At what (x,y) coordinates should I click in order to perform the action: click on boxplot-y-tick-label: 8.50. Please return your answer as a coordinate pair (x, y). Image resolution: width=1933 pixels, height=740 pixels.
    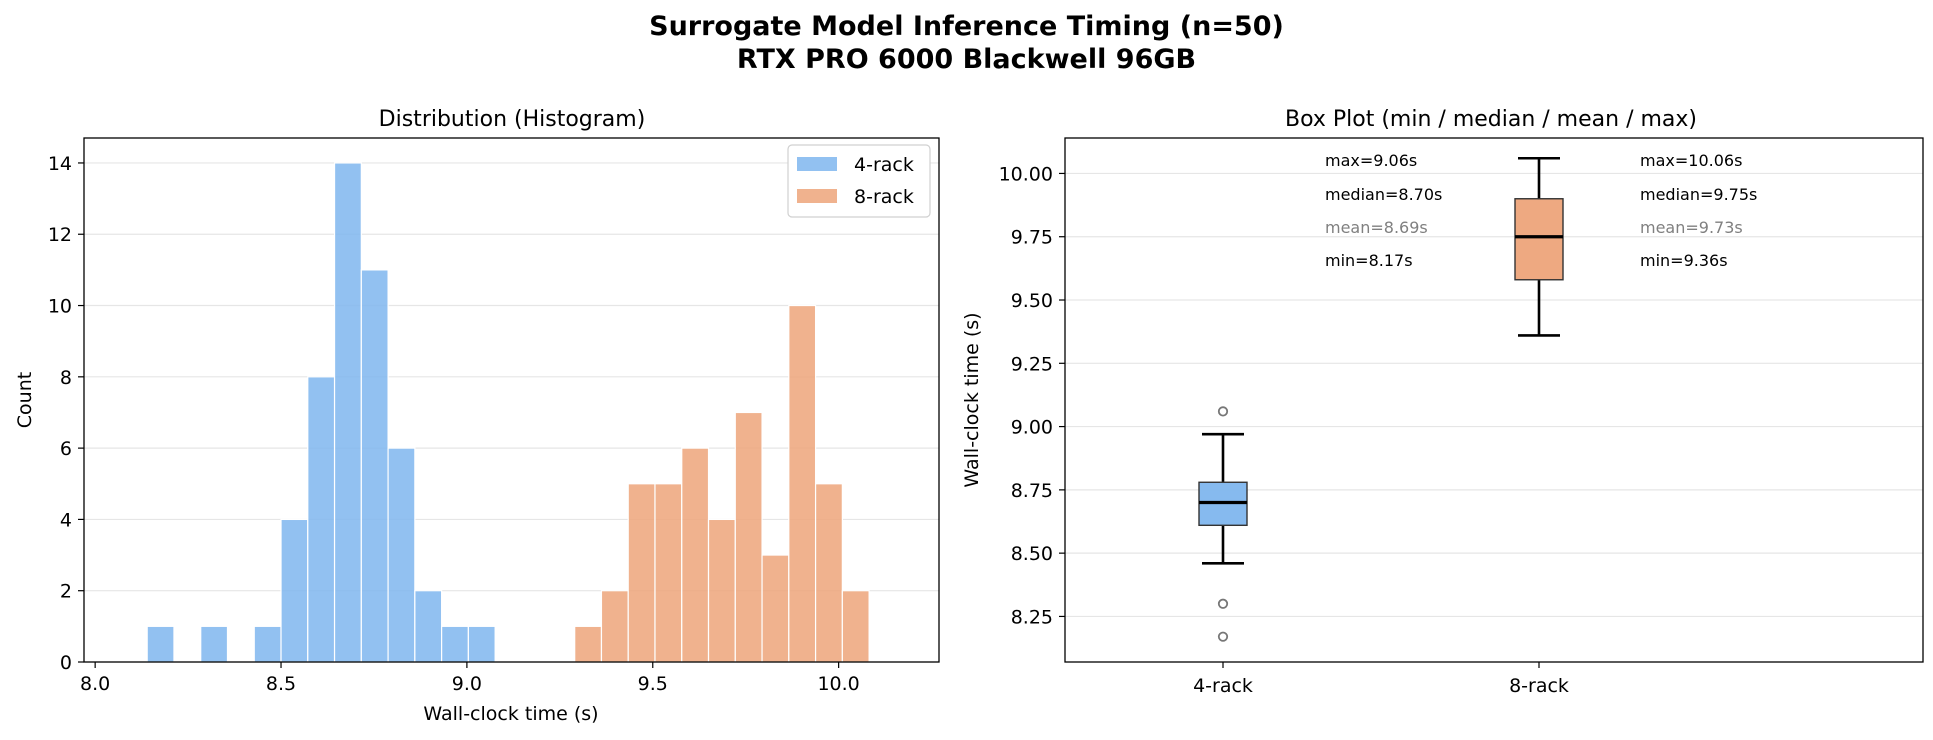
    Looking at the image, I should click on (1032, 554).